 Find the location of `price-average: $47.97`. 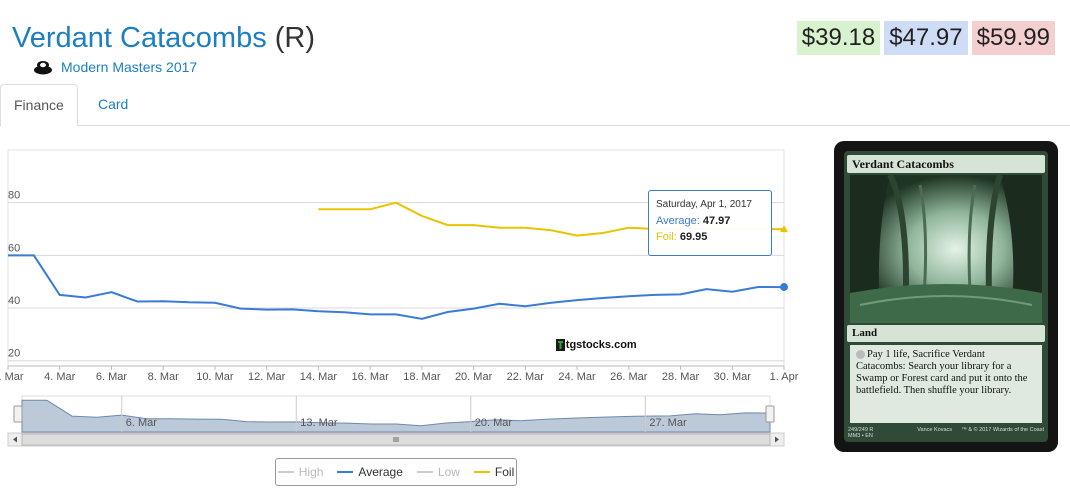

price-average: $47.97 is located at coordinates (926, 38).